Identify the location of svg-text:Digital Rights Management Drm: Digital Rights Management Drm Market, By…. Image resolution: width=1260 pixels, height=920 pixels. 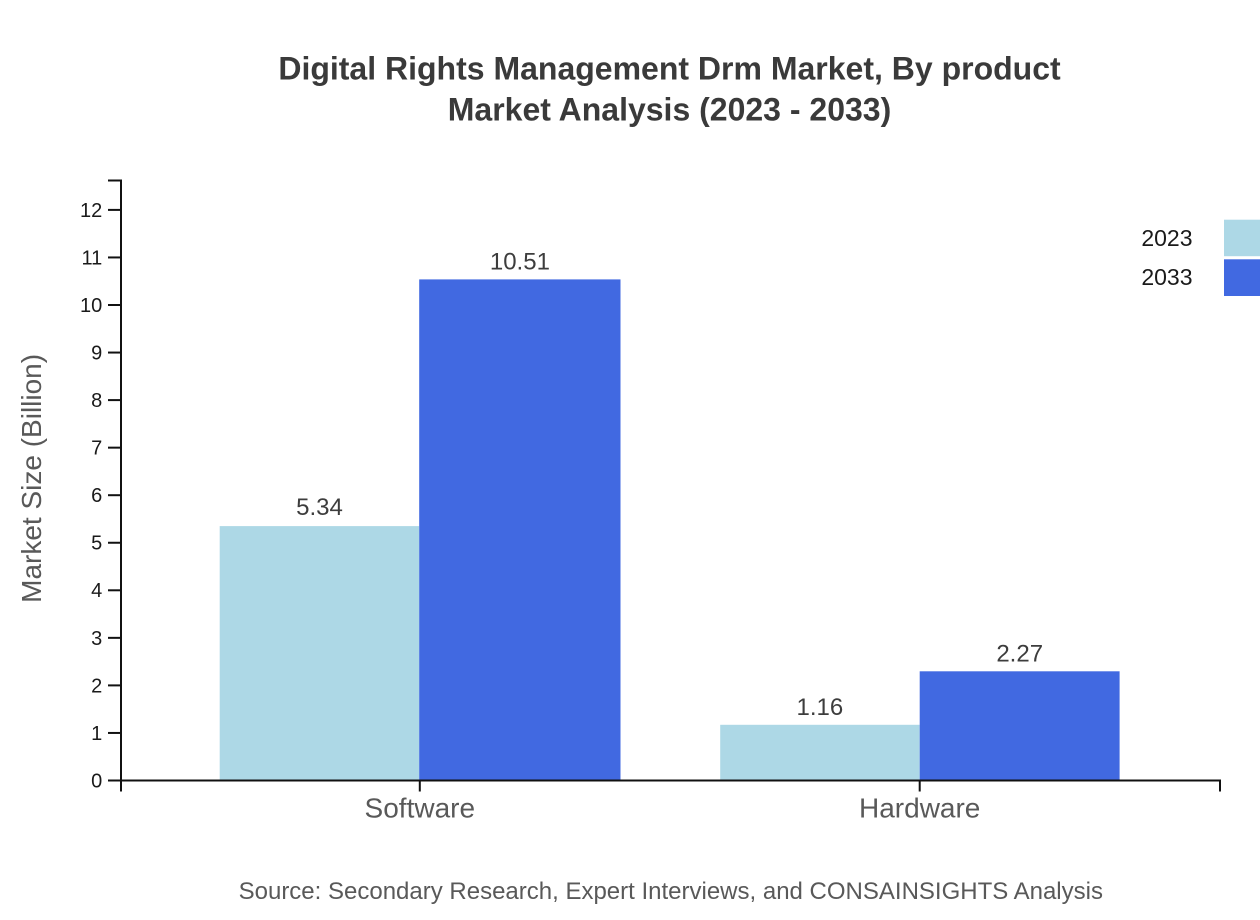
(669, 69).